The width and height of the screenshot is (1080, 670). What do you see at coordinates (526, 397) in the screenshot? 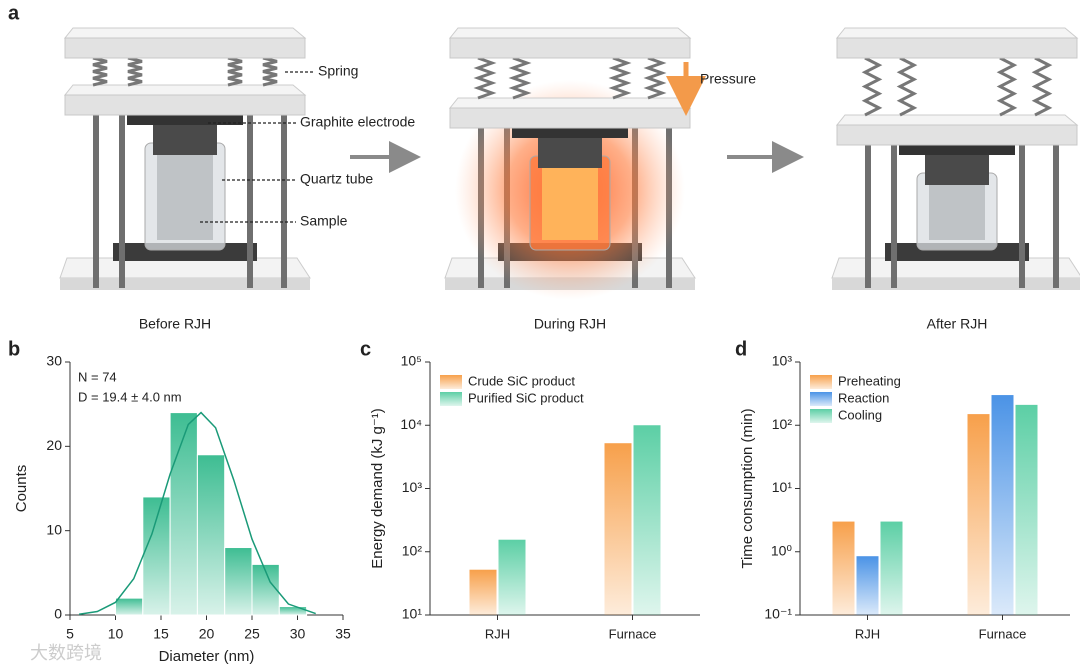
I see `legend-label: Purified SiC product` at bounding box center [526, 397].